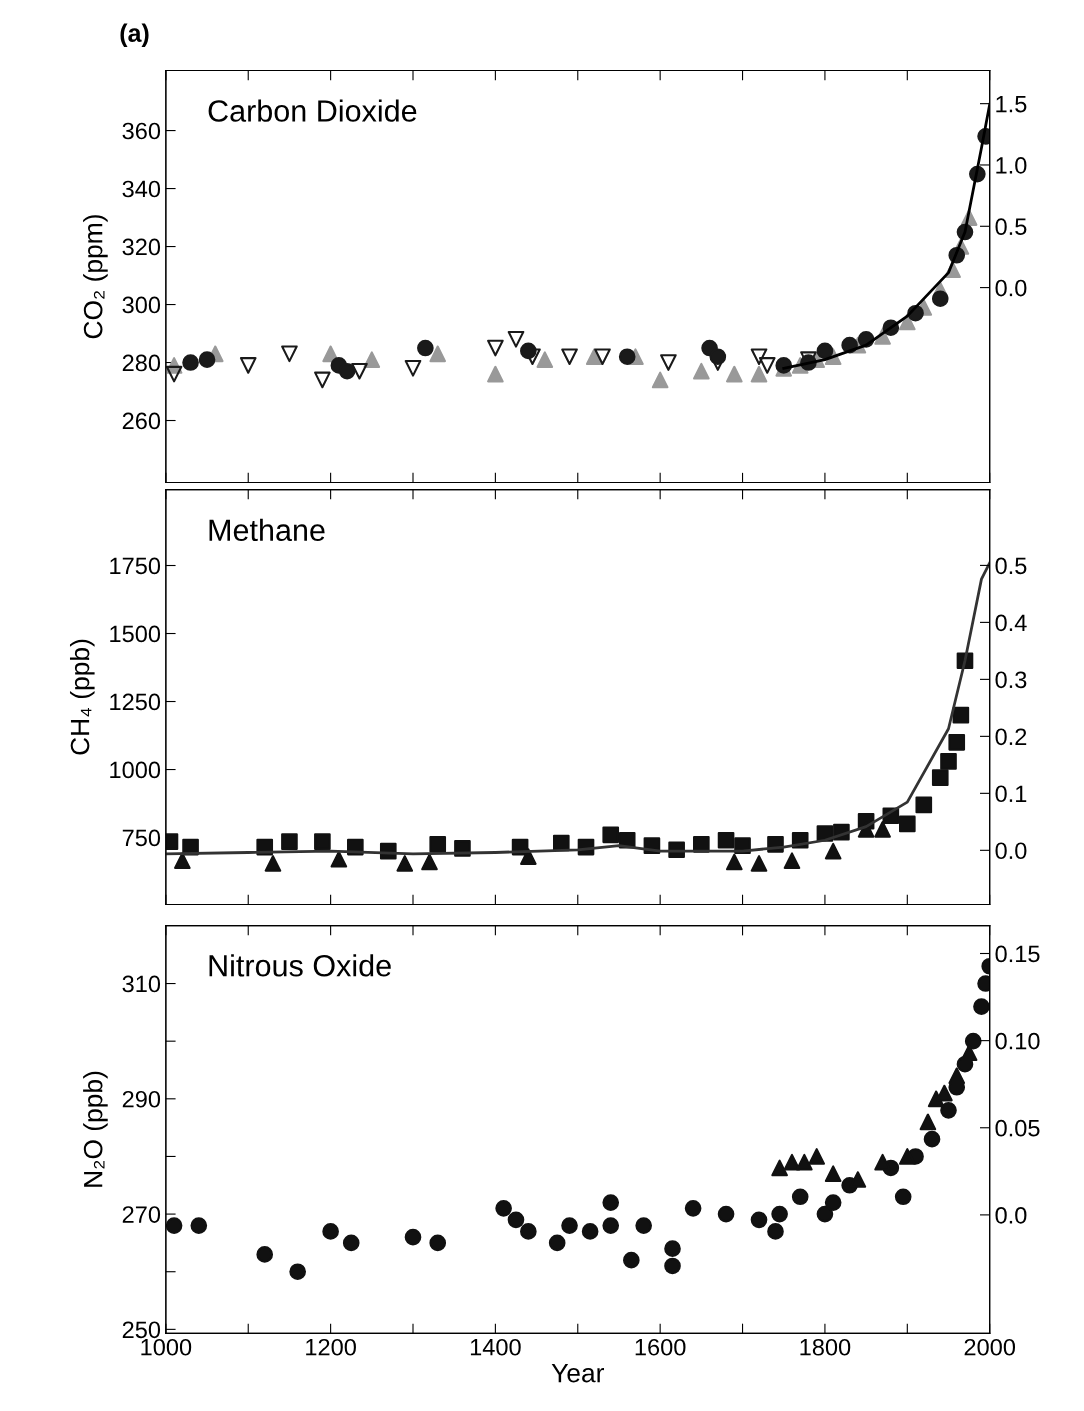 The height and width of the screenshot is (1411, 1084). Describe the element at coordinates (1011, 165) in the screenshot. I see `y2-tick-label: 1.0` at that location.